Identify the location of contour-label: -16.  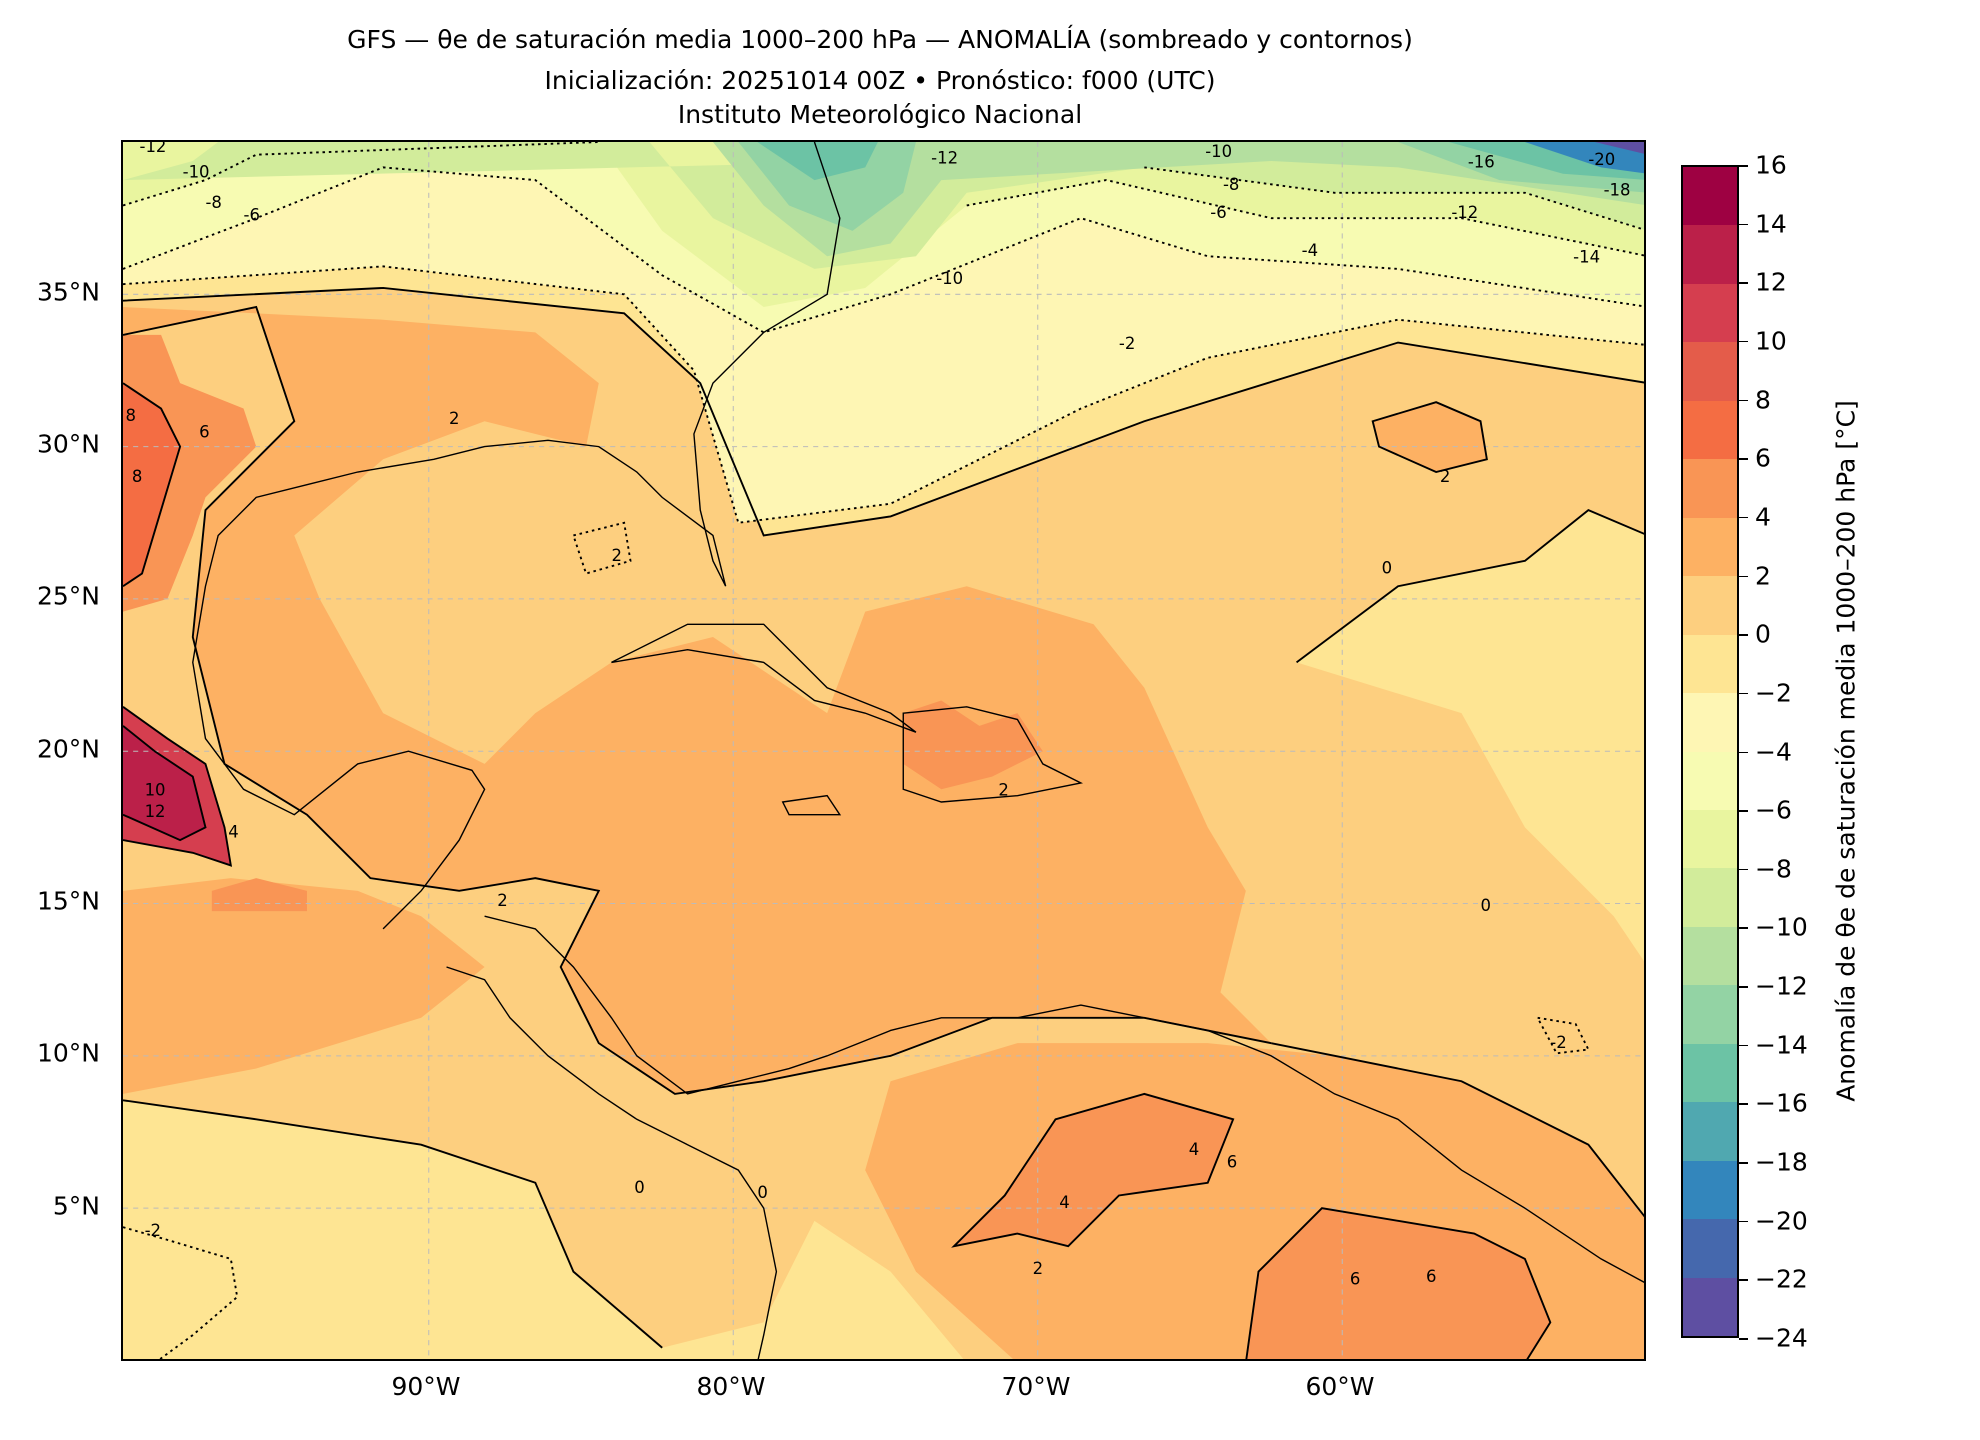
(1481, 161).